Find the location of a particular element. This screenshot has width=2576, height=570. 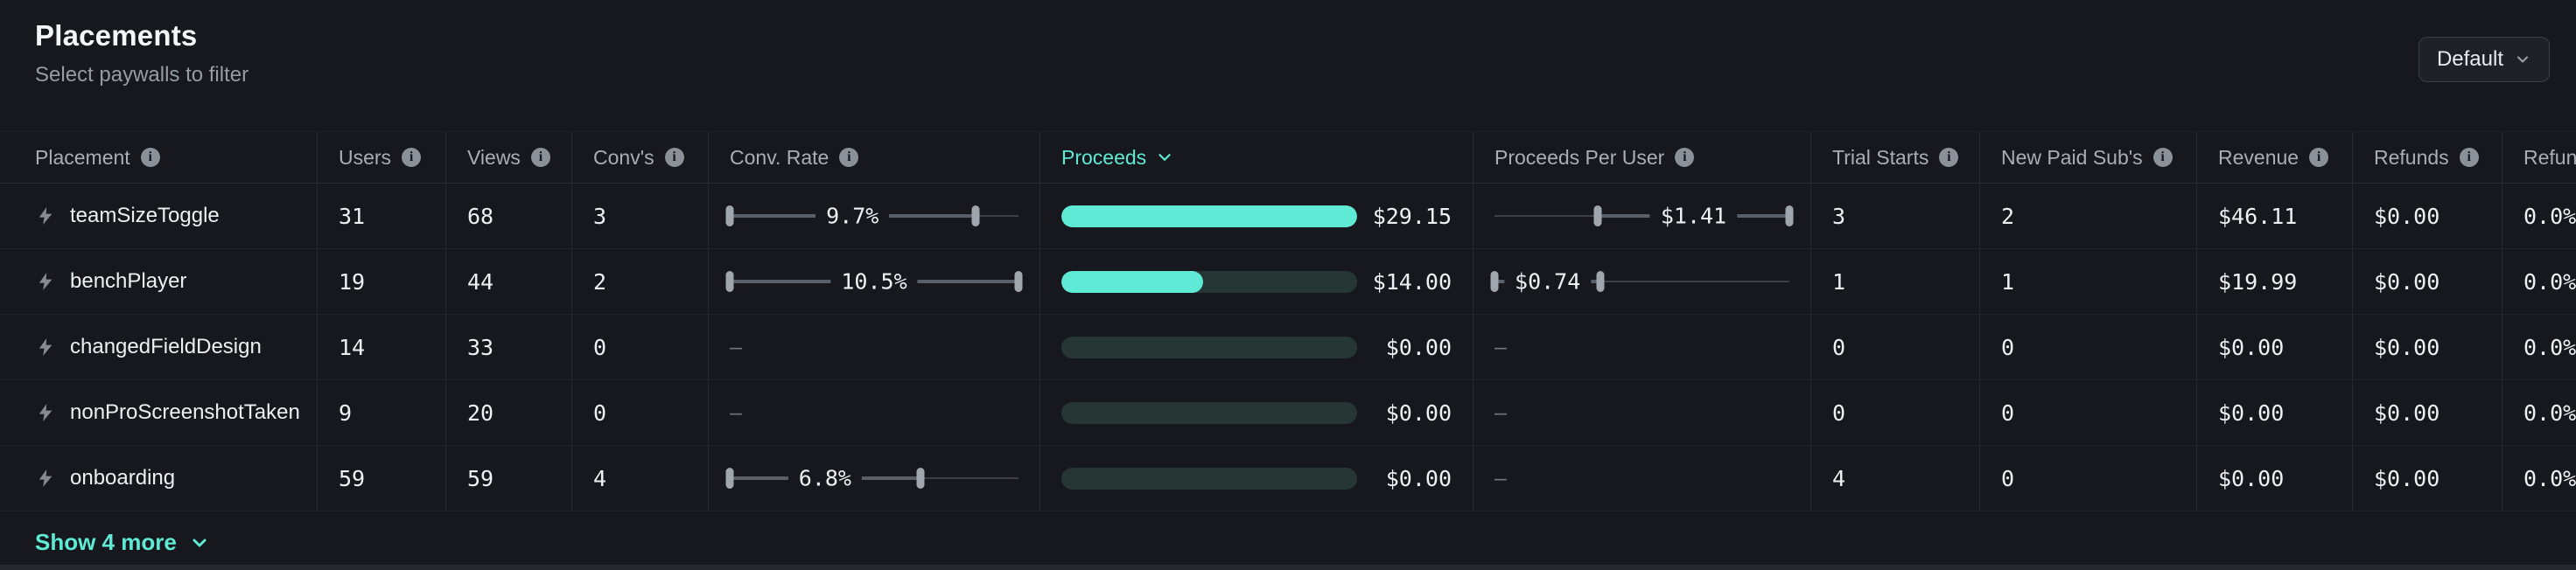

proceeds-per-user-range: $1.41 is located at coordinates (1644, 216).